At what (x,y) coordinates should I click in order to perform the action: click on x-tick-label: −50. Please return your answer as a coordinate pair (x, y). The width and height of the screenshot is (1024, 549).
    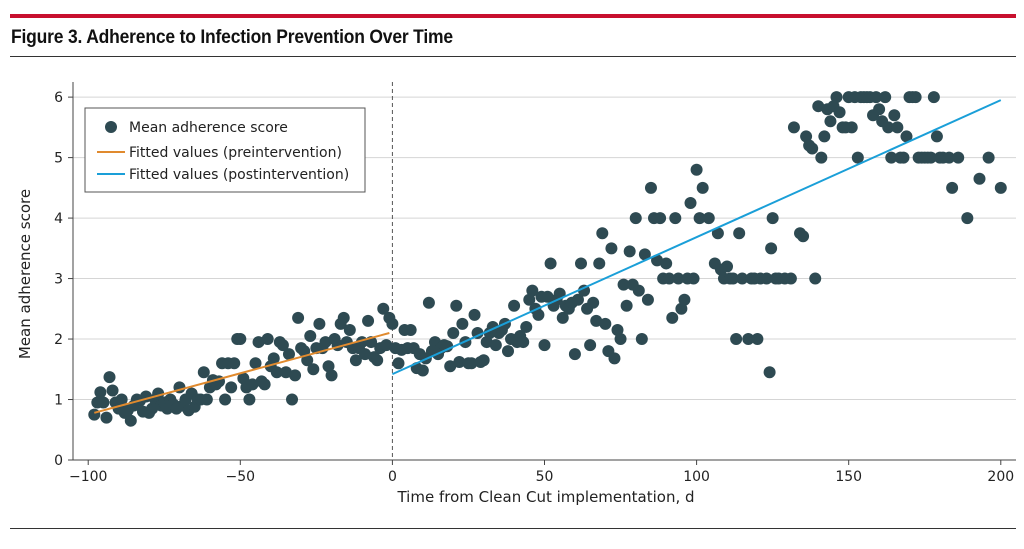
    Looking at the image, I should click on (241, 477).